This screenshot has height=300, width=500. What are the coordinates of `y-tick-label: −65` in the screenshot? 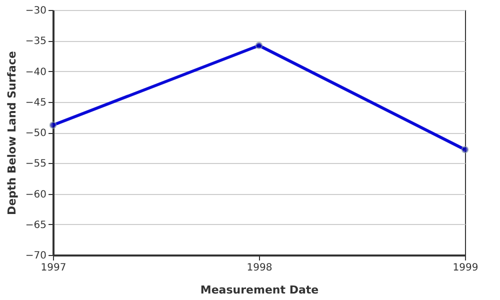 It's located at (35, 225).